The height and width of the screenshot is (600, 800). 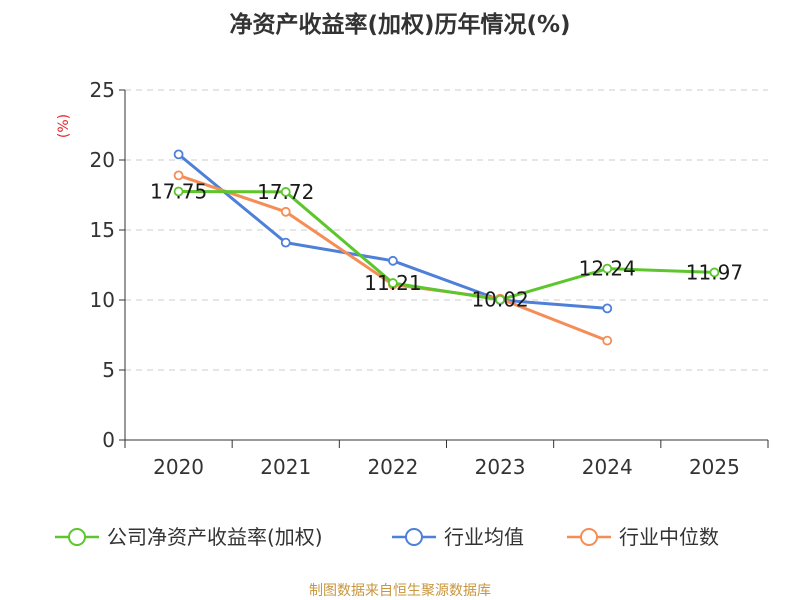 What do you see at coordinates (387, 537) in the screenshot?
I see `legend: 公司净资产收益率(加权) 行业均值 行业中位数` at bounding box center [387, 537].